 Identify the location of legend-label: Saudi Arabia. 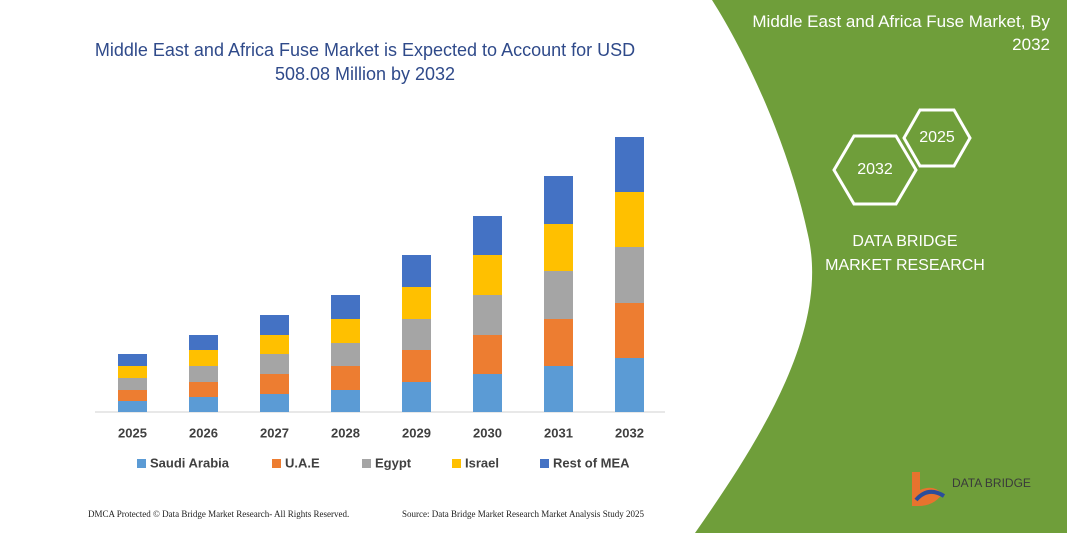
(190, 462).